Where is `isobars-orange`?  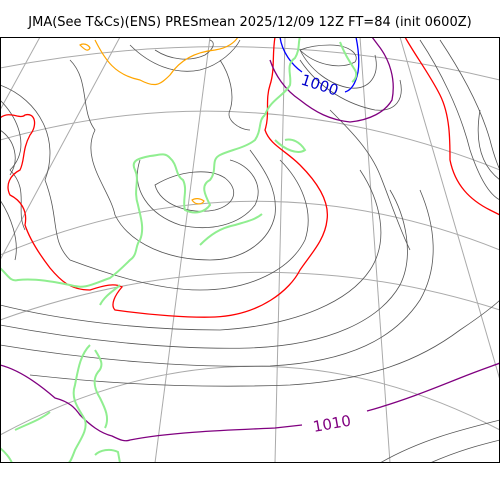 isobars-orange is located at coordinates (159, 121).